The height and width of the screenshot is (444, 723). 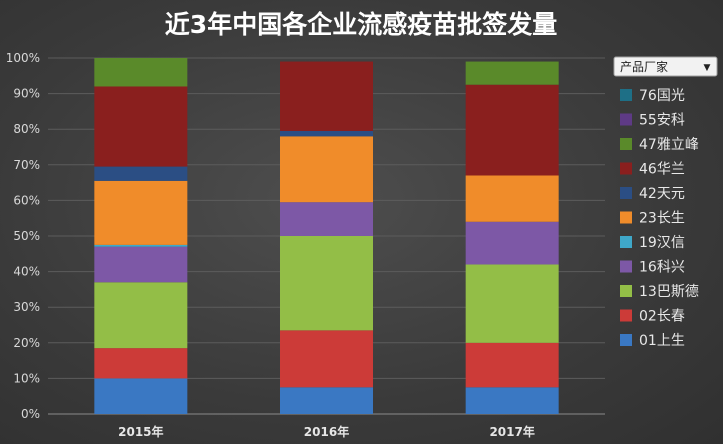 I want to click on y-tick-label: 40%, so click(x=26, y=272).